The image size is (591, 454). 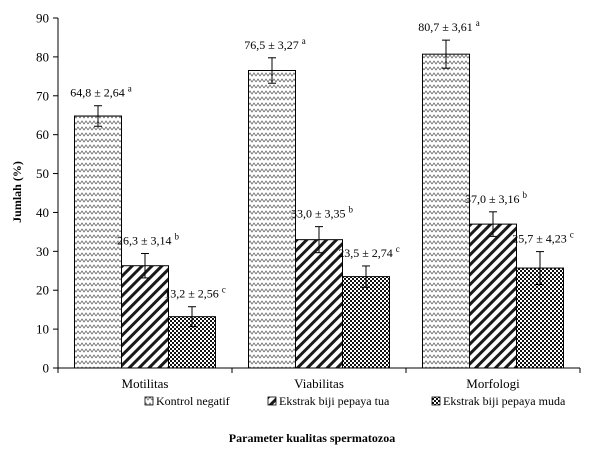 I want to click on y-tick-label: 90, so click(x=42, y=18).